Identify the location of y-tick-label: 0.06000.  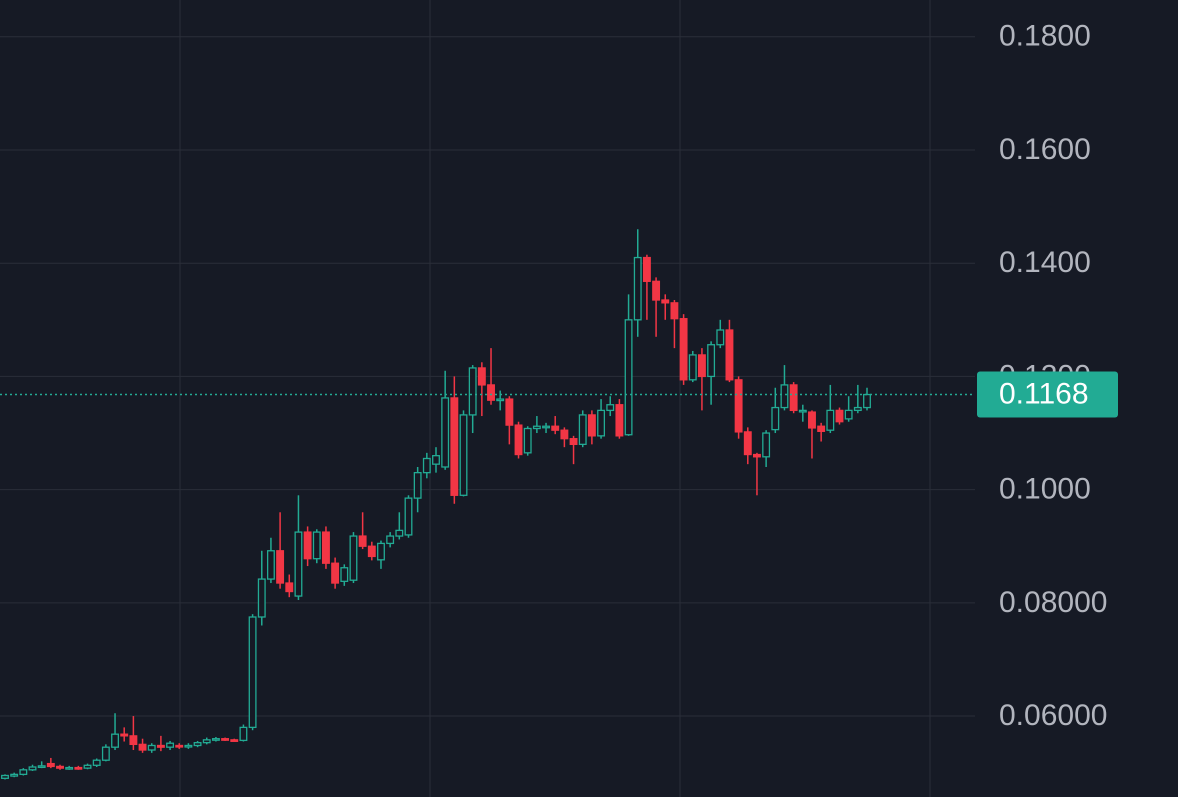
(1053, 715).